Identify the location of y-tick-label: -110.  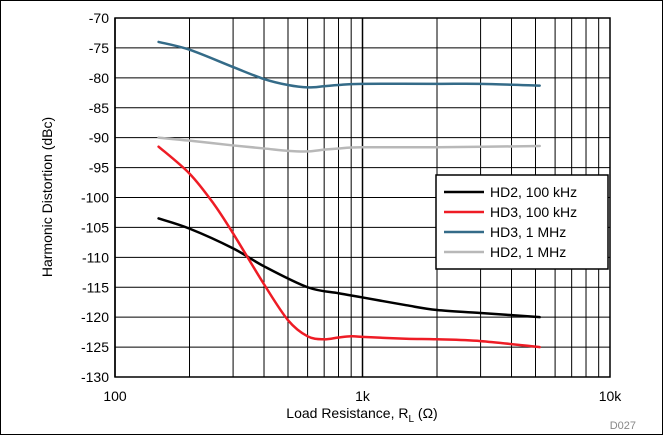
(95, 257).